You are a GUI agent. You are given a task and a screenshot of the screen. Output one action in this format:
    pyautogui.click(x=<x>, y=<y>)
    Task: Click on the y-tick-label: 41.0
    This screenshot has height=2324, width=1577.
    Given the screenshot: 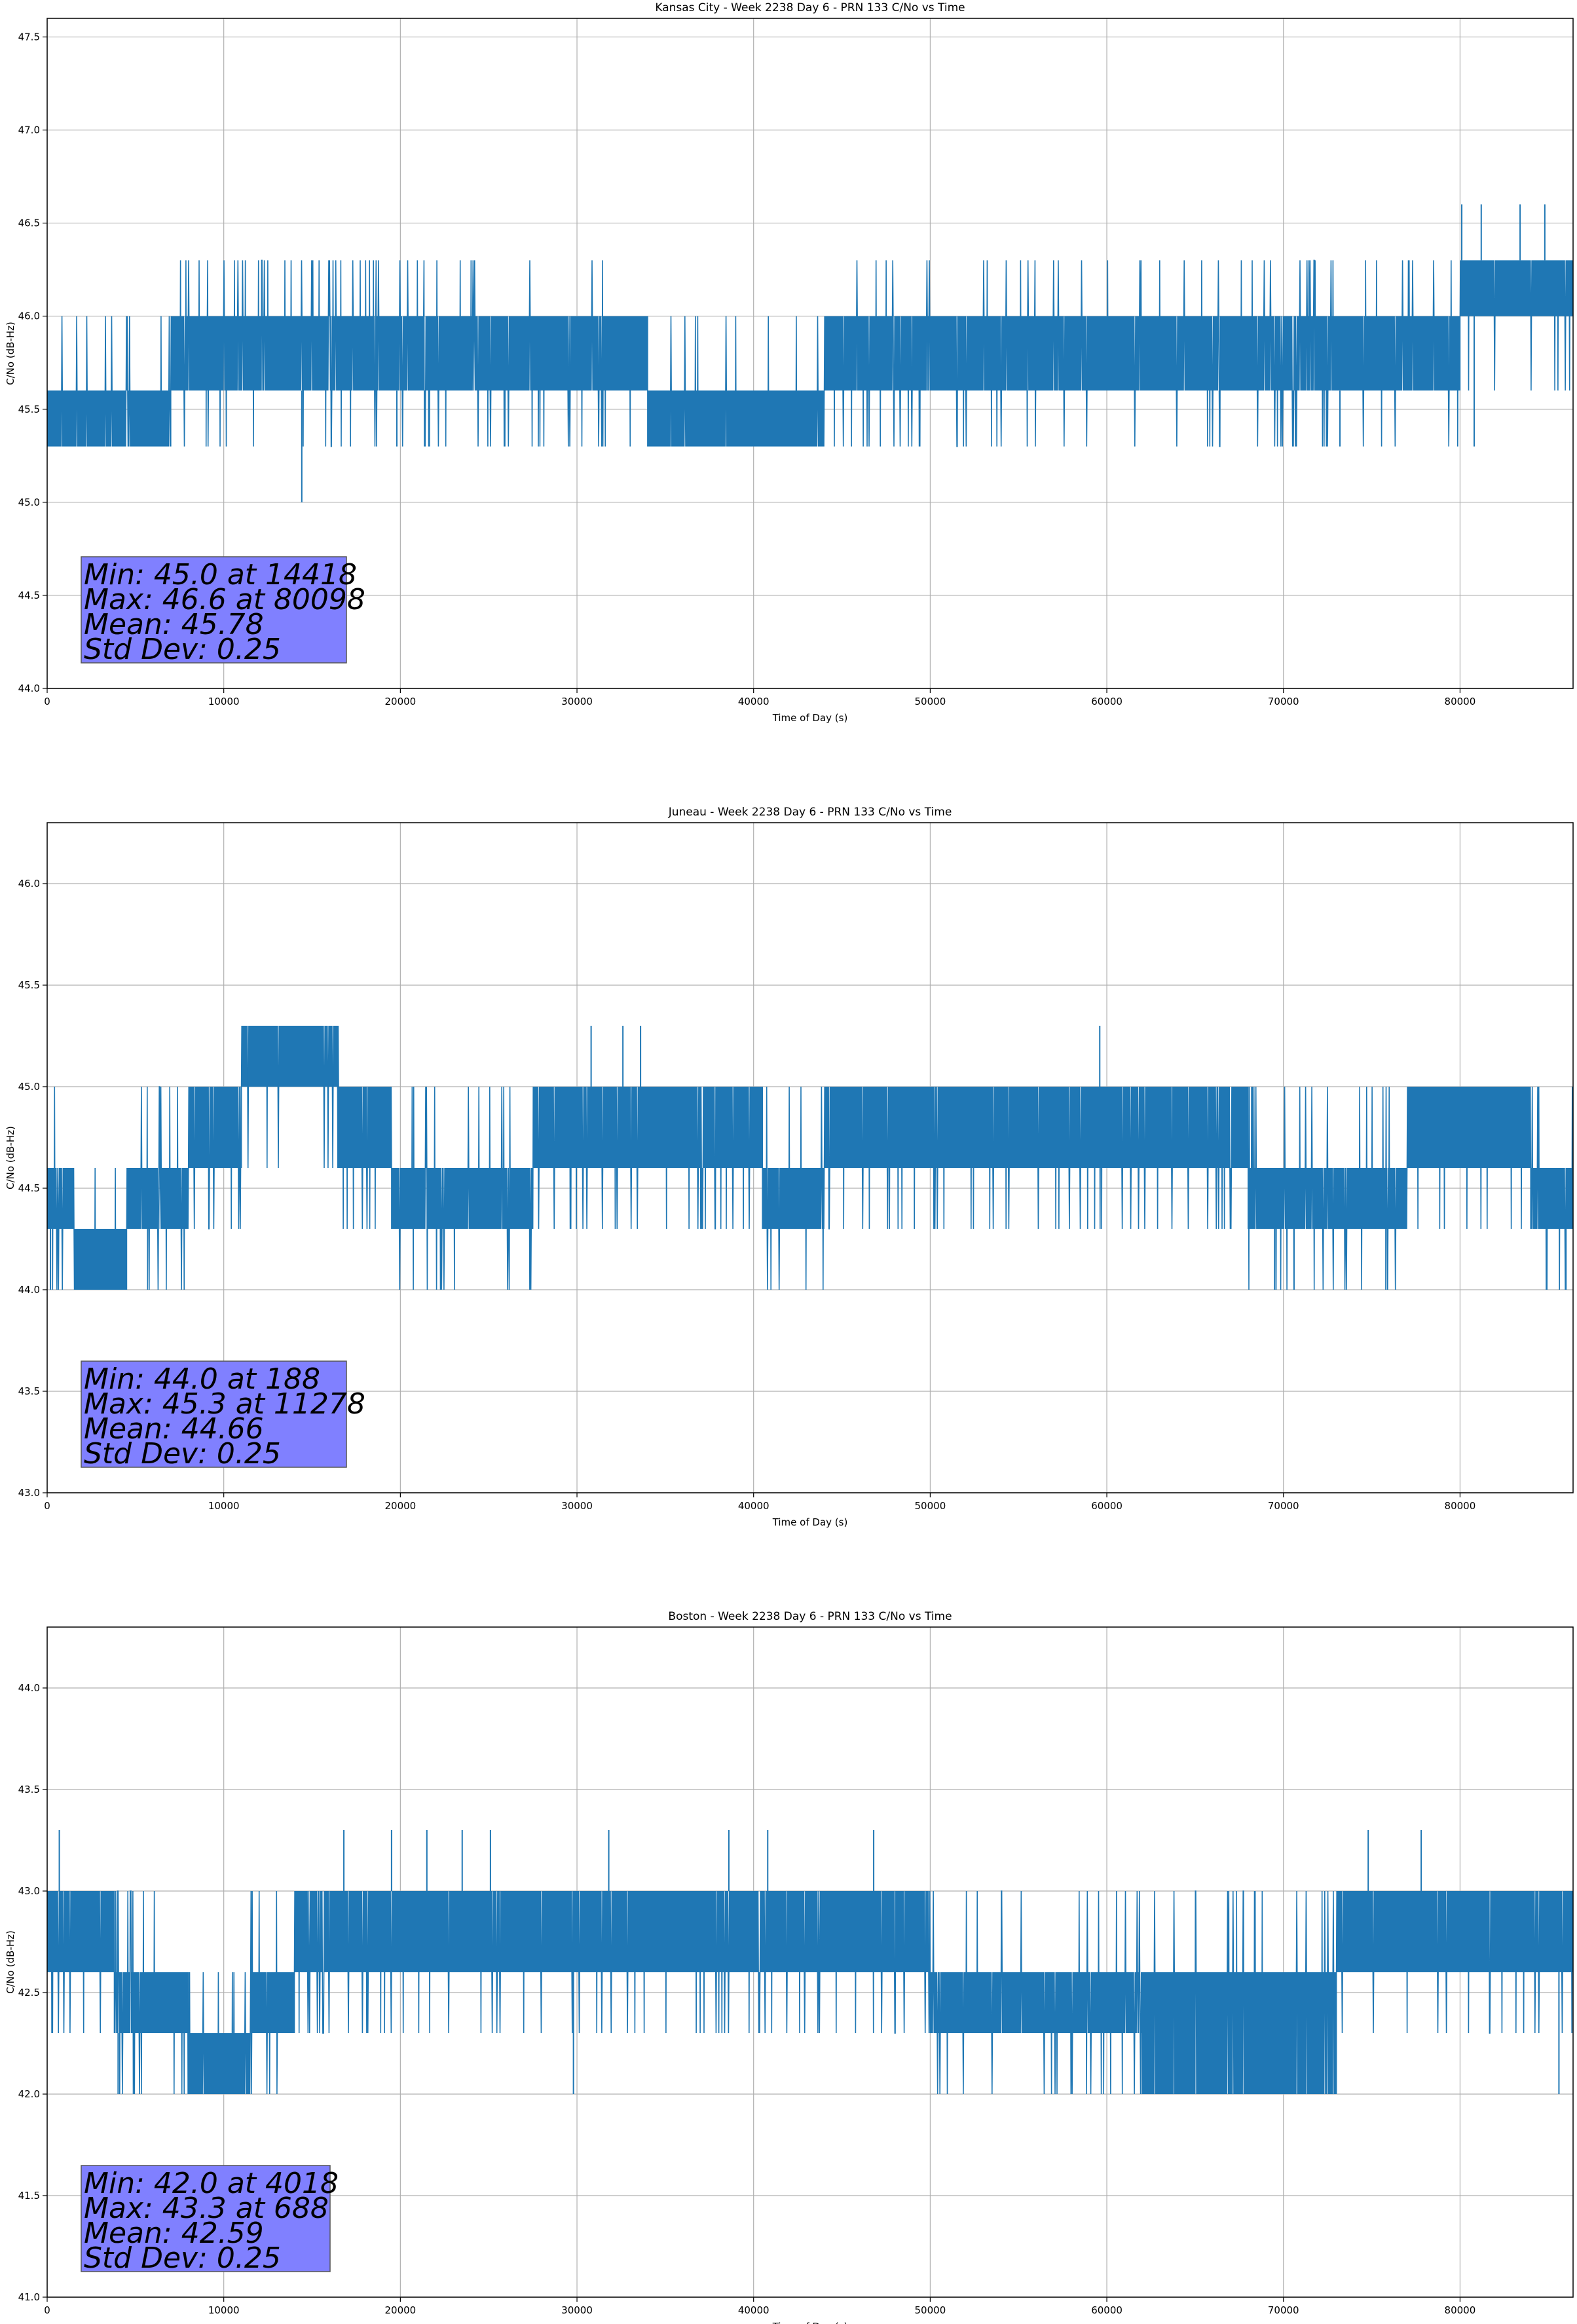 What is the action you would take?
    pyautogui.click(x=29, y=2297)
    